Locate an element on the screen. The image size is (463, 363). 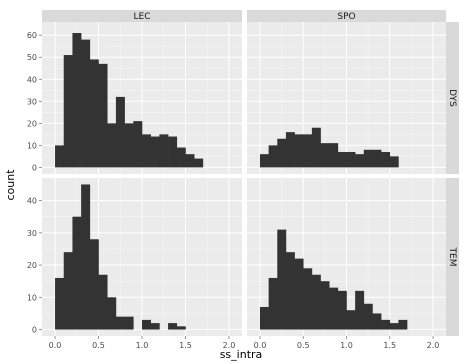
strip-dys is located at coordinates (452, 98).